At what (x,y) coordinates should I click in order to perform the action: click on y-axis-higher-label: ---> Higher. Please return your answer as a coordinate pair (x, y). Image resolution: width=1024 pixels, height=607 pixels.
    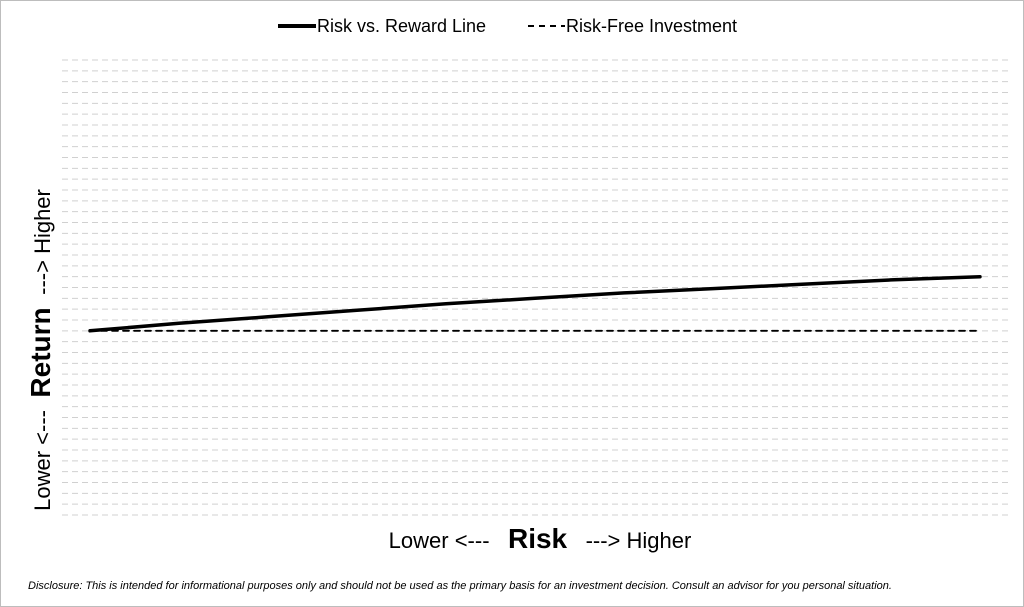
    Looking at the image, I should click on (42, 242).